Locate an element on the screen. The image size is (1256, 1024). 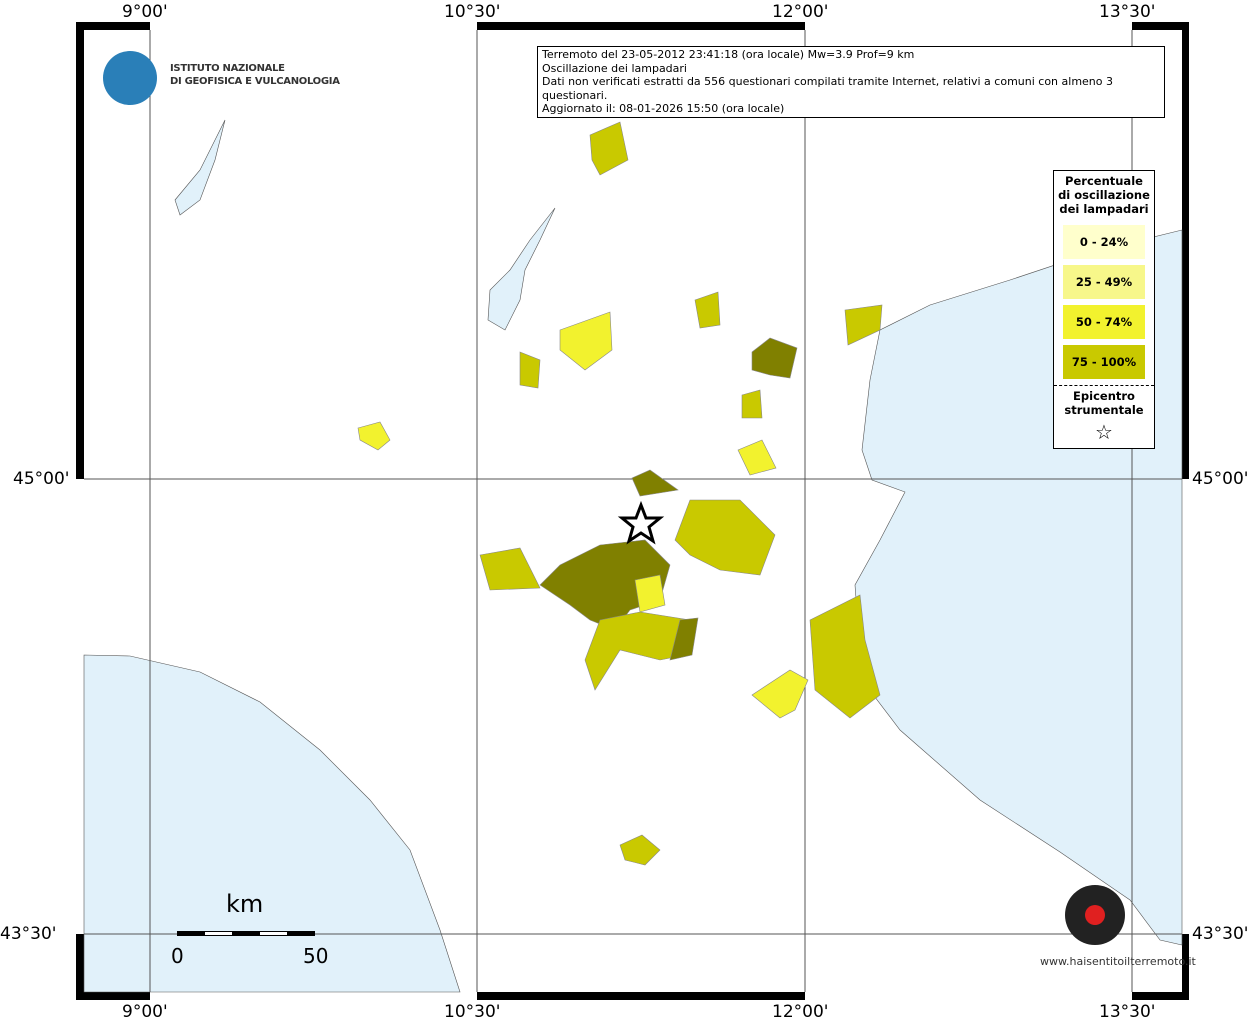
institute-name: ISTITUTO NAZIONALE is located at coordinates (227, 68).